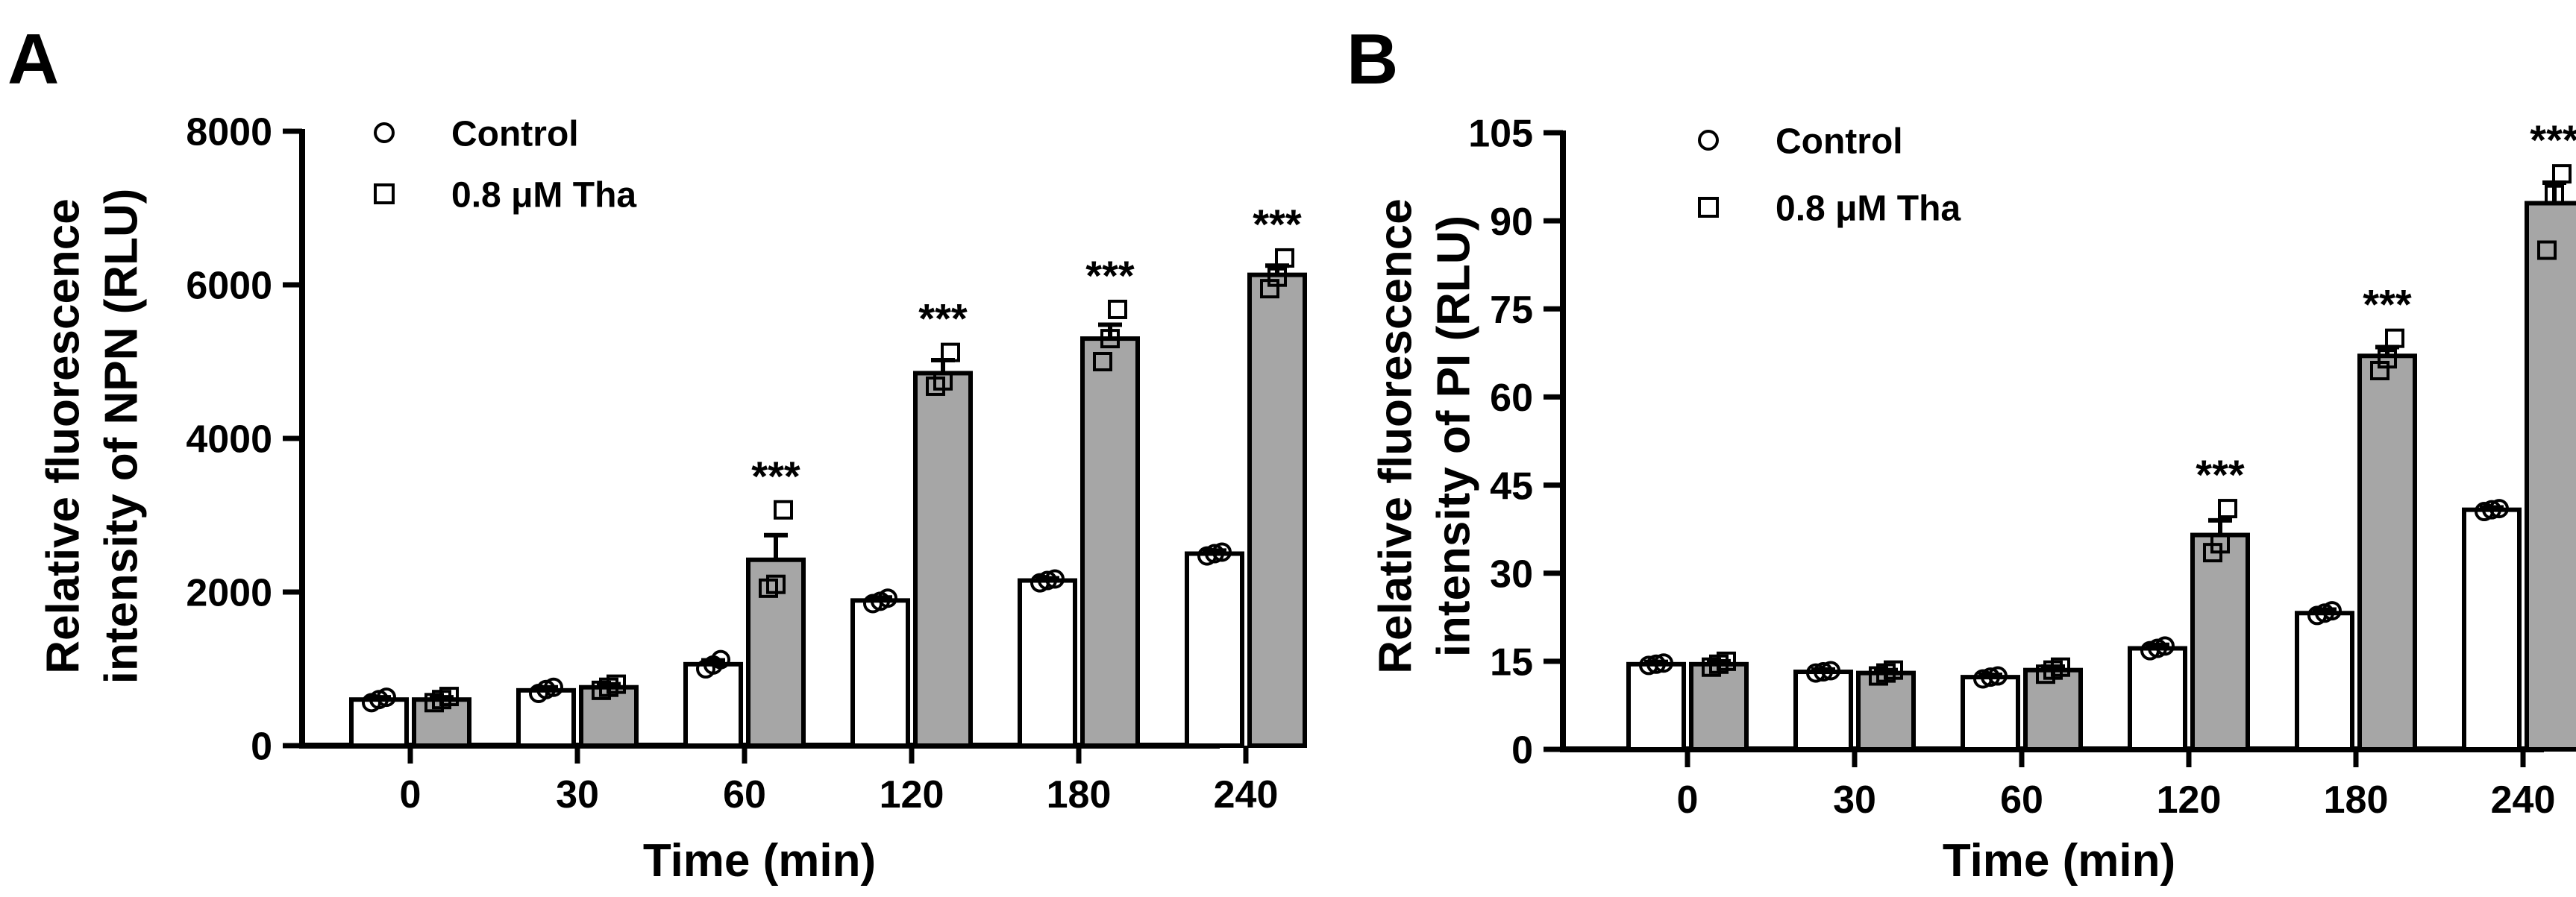 Image resolution: width=2576 pixels, height=897 pixels. Describe the element at coordinates (1511, 222) in the screenshot. I see `y-tick-label: 90` at that location.